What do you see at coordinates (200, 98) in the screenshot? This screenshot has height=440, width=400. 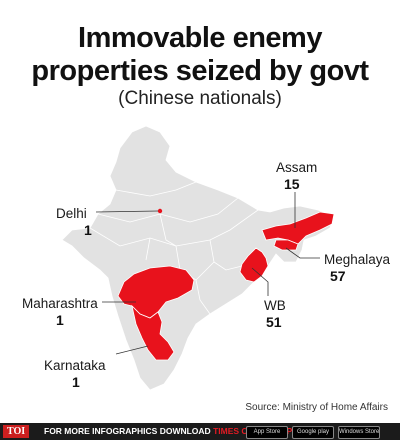 I see `subtitle: (Chinese nationals)` at bounding box center [200, 98].